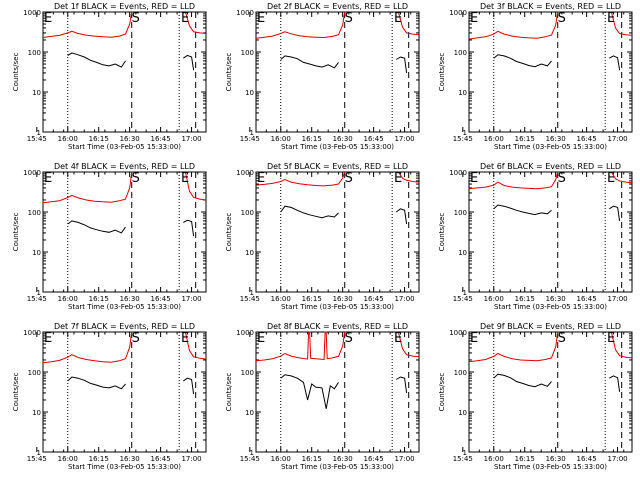 This screenshot has height=480, width=640. Describe the element at coordinates (550, 326) in the screenshot. I see `panel-title: Det 9f BLACK = Events, RED = LLD` at that location.